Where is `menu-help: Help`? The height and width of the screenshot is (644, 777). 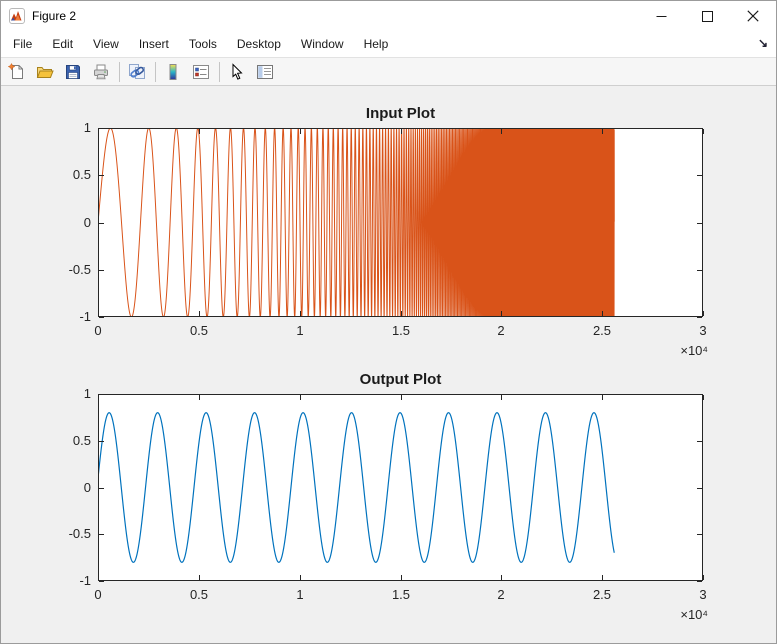 menu-help: Help is located at coordinates (376, 44).